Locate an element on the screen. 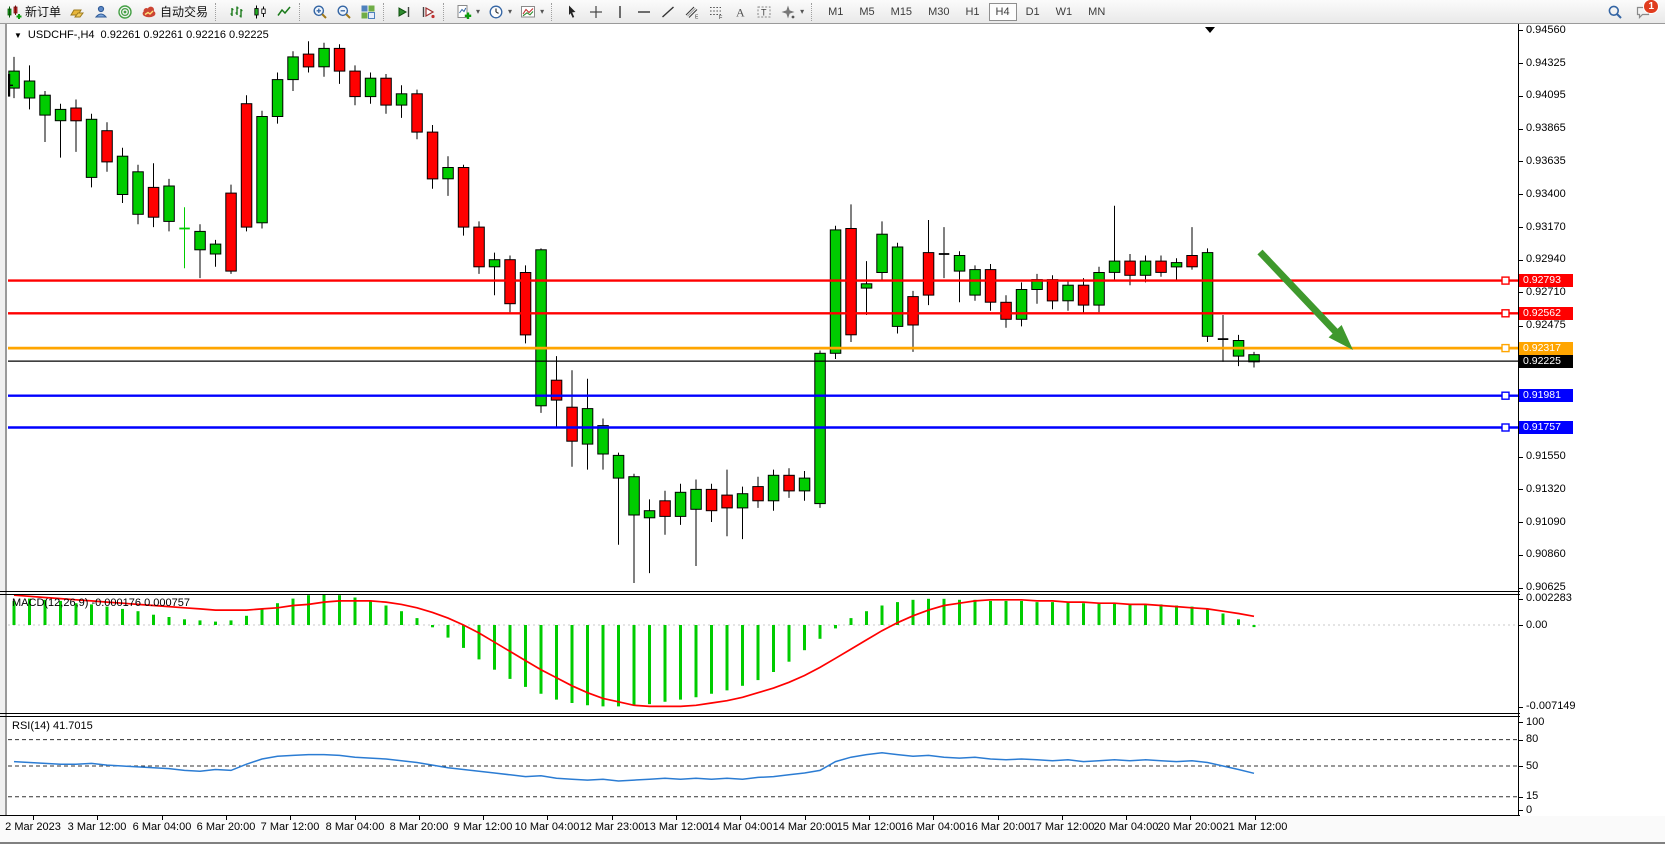 Image resolution: width=1665 pixels, height=844 pixels. time-axis-label: 14 Mar 04:00 is located at coordinates (740, 827).